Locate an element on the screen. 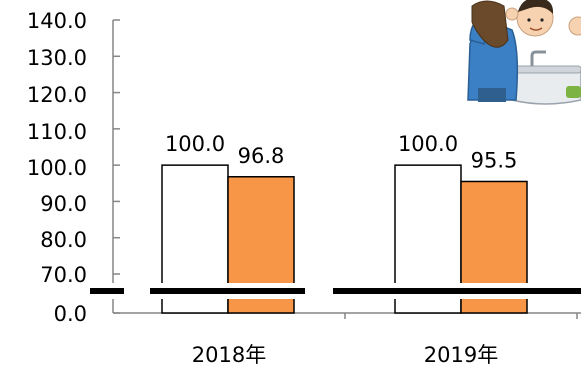 This screenshot has width=581, height=369. x-tick-label: 2018年 is located at coordinates (229, 355).